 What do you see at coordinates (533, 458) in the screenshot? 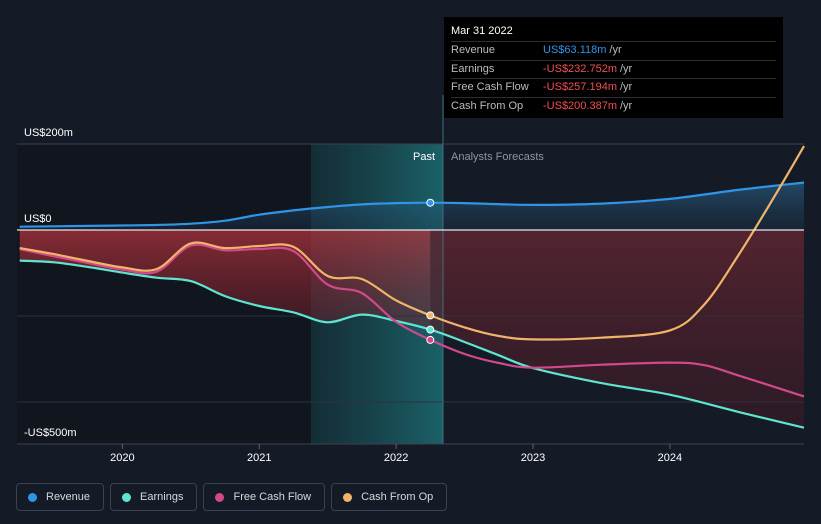
I see `x-tick-label: 2023` at bounding box center [533, 458].